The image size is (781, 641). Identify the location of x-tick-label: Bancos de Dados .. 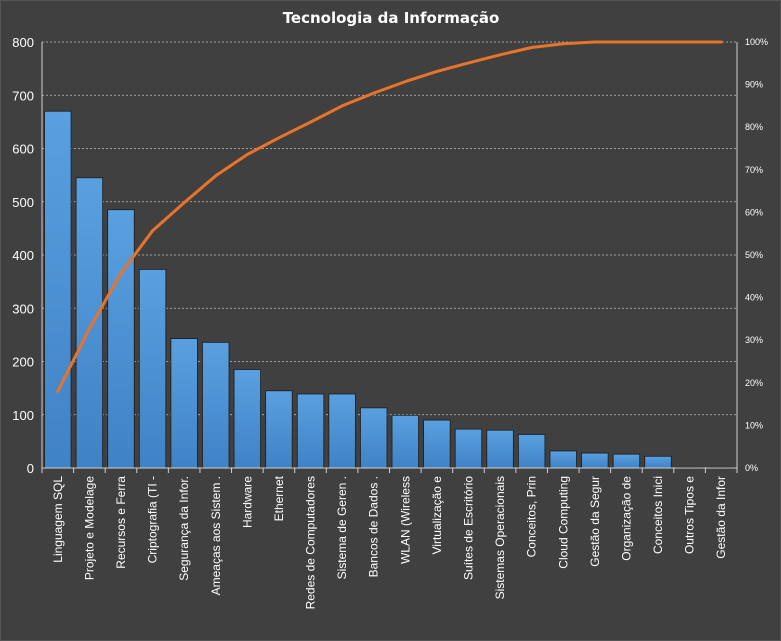
(374, 526).